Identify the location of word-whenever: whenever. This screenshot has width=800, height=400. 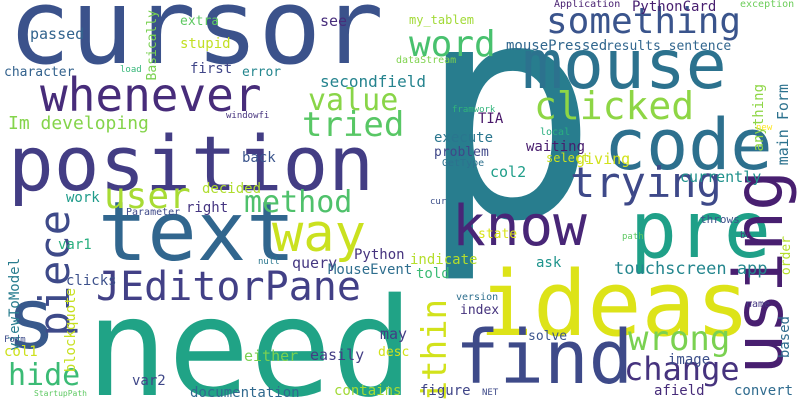
(151, 95).